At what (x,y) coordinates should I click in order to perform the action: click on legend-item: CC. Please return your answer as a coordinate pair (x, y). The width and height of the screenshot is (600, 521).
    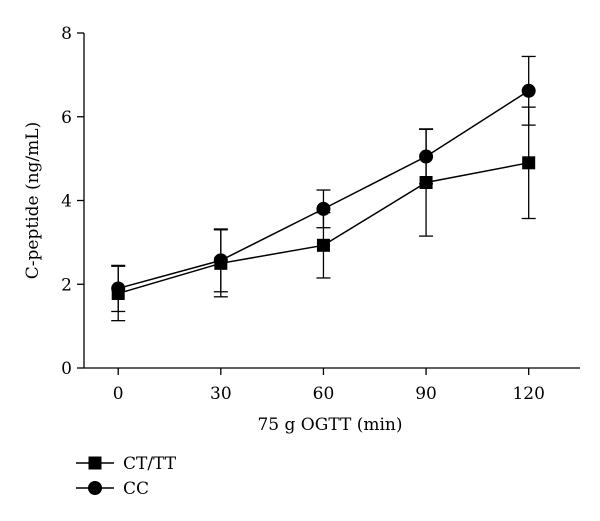
    Looking at the image, I should click on (112, 489).